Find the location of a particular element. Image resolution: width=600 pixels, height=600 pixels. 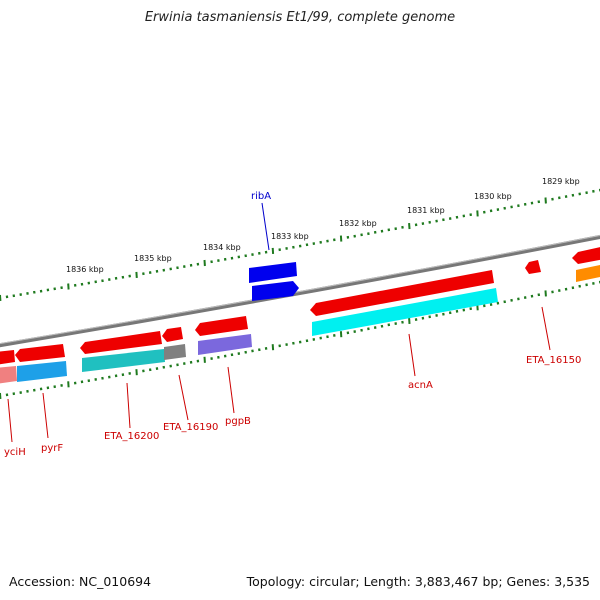

gene-yciH: yciH is located at coordinates (13, 404).